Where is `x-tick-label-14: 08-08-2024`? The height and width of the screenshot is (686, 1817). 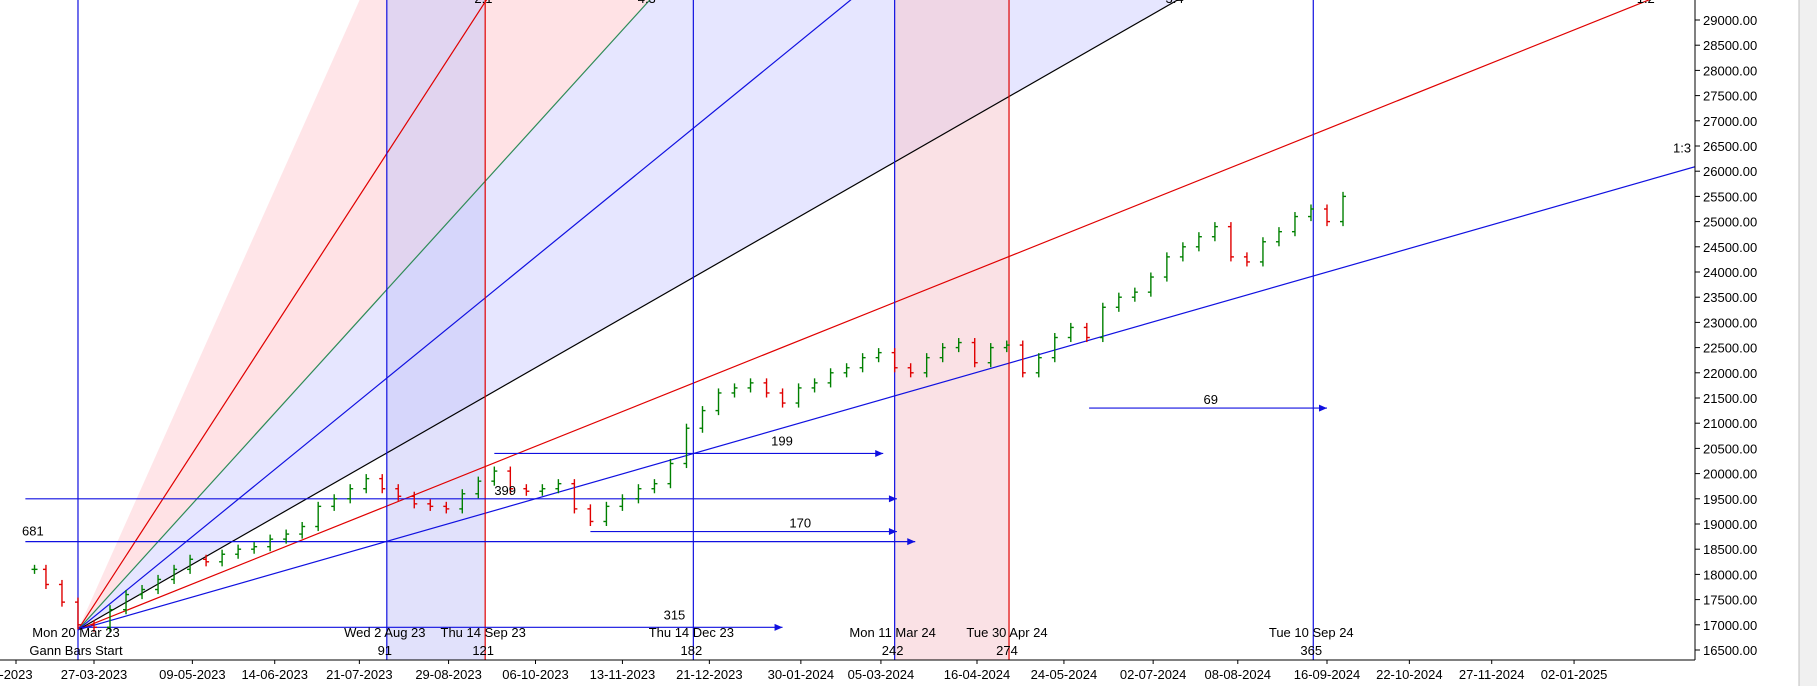
x-tick-label-14: 08-08-2024 is located at coordinates (1238, 674).